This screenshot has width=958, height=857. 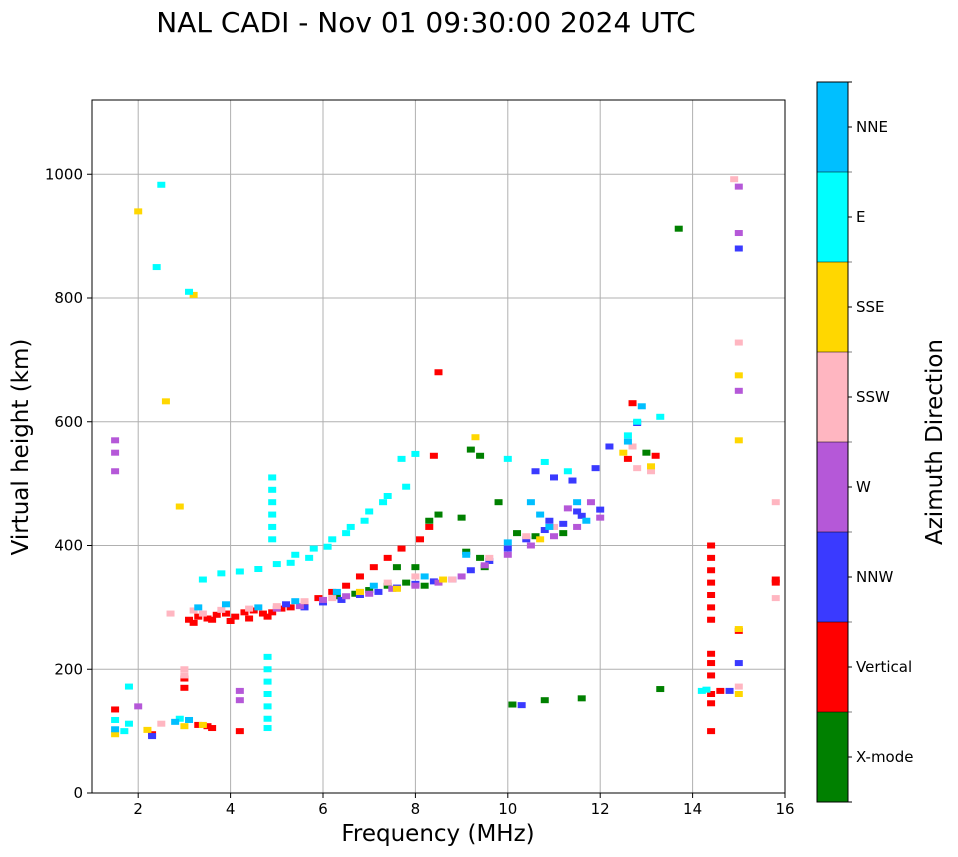 I want to click on x-tick-label: 16, so click(x=784, y=809).